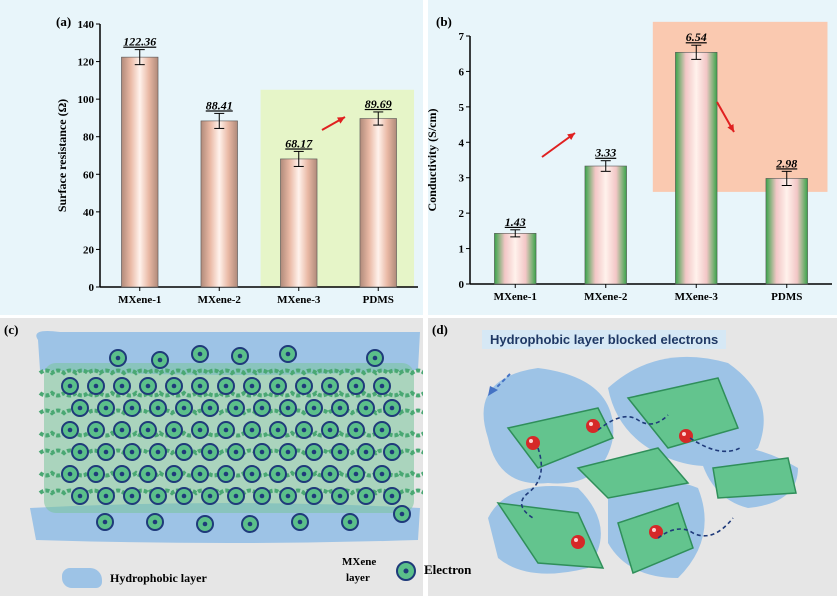 The height and width of the screenshot is (596, 837). What do you see at coordinates (462, 108) in the screenshot?
I see `y-tick-label: 5` at bounding box center [462, 108].